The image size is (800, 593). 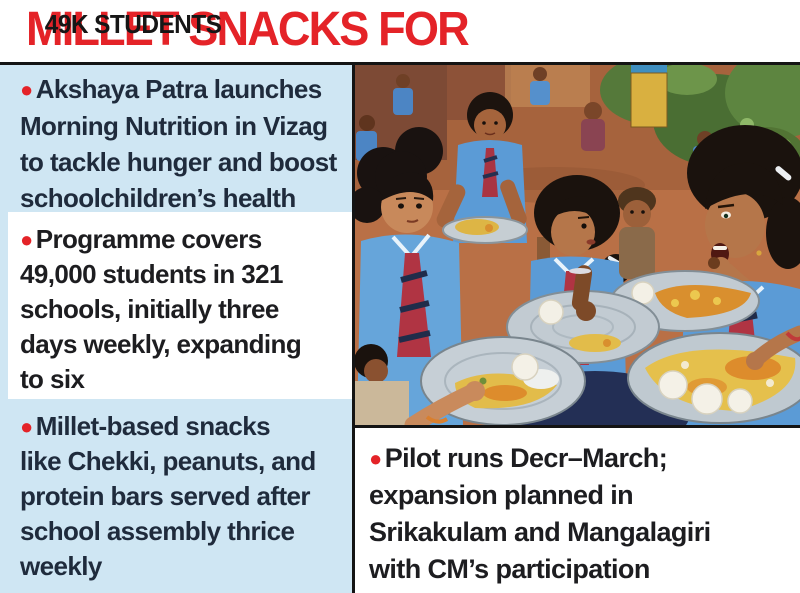 I want to click on text-line: schools, initially three, so click(x=149, y=309).